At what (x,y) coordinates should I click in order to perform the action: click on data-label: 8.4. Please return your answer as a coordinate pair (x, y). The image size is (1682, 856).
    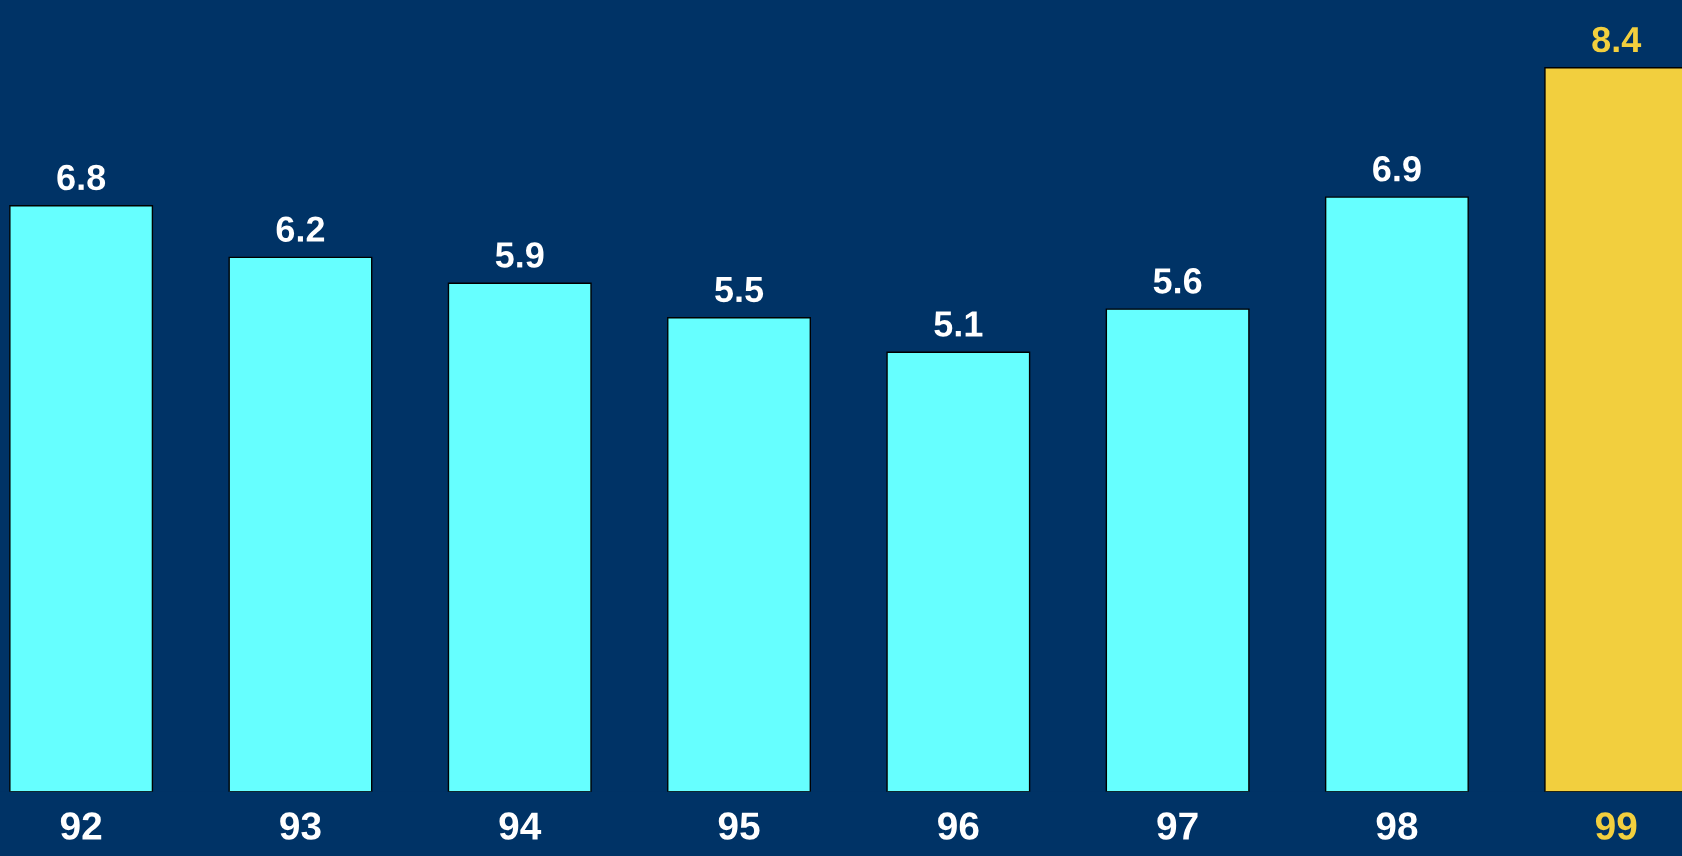
    Looking at the image, I should click on (1617, 39).